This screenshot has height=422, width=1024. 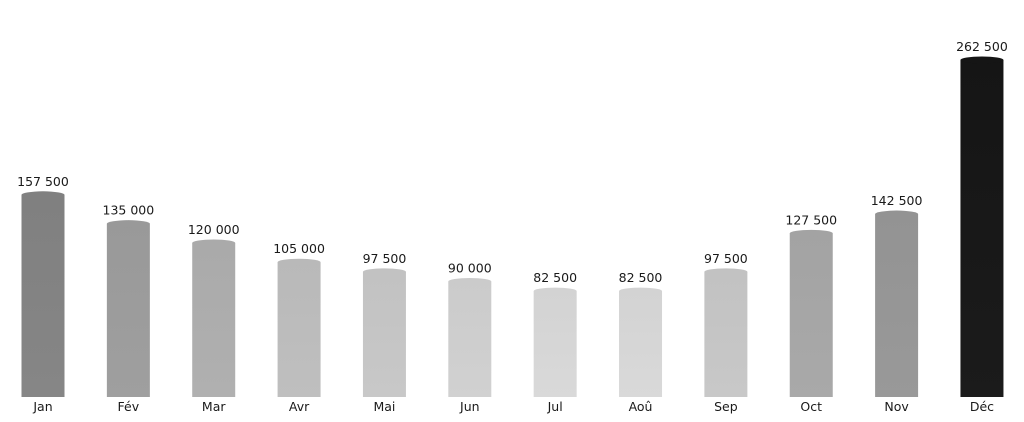 What do you see at coordinates (982, 406) in the screenshot?
I see `category-label-déc: Déc` at bounding box center [982, 406].